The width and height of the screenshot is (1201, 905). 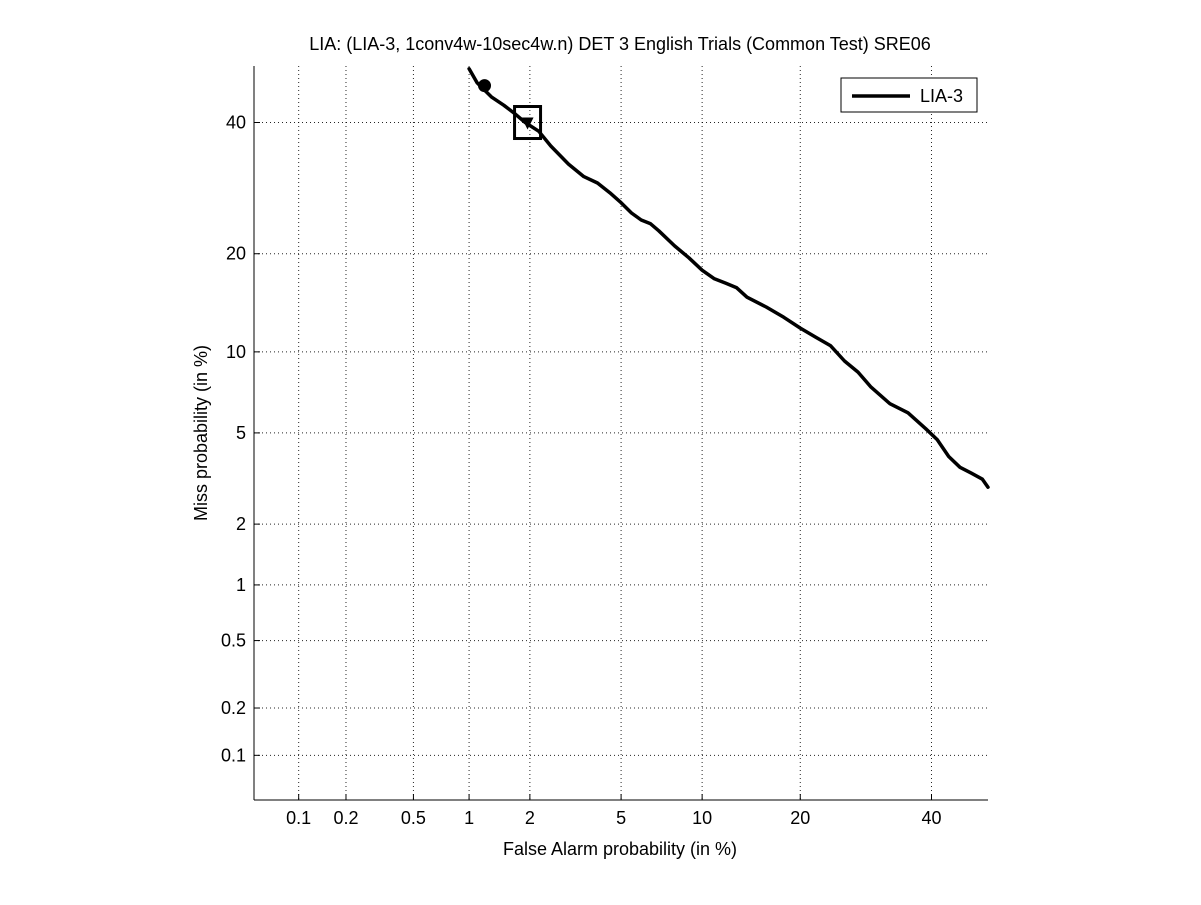 What do you see at coordinates (485, 86) in the screenshot?
I see `marker-circle` at bounding box center [485, 86].